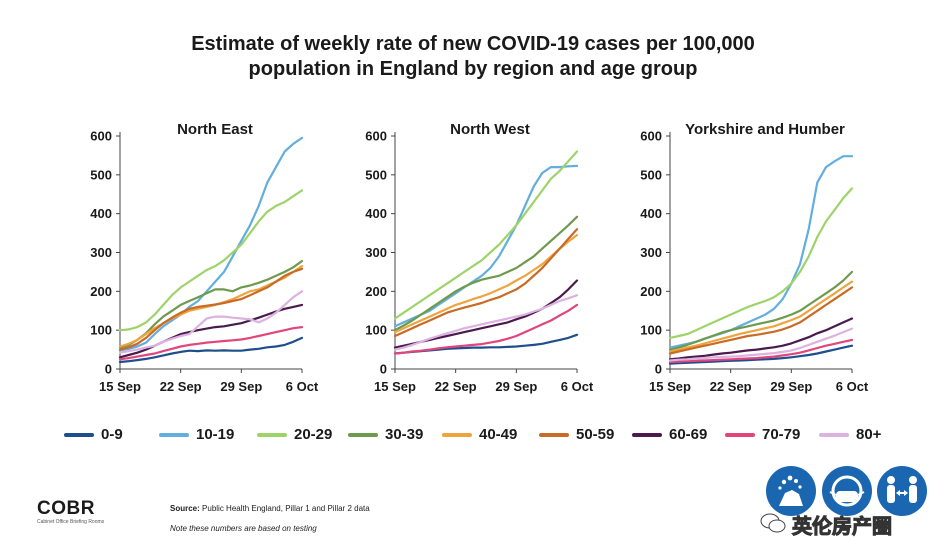  I want to click on legend-label-80-plus: 80+, so click(869, 434).